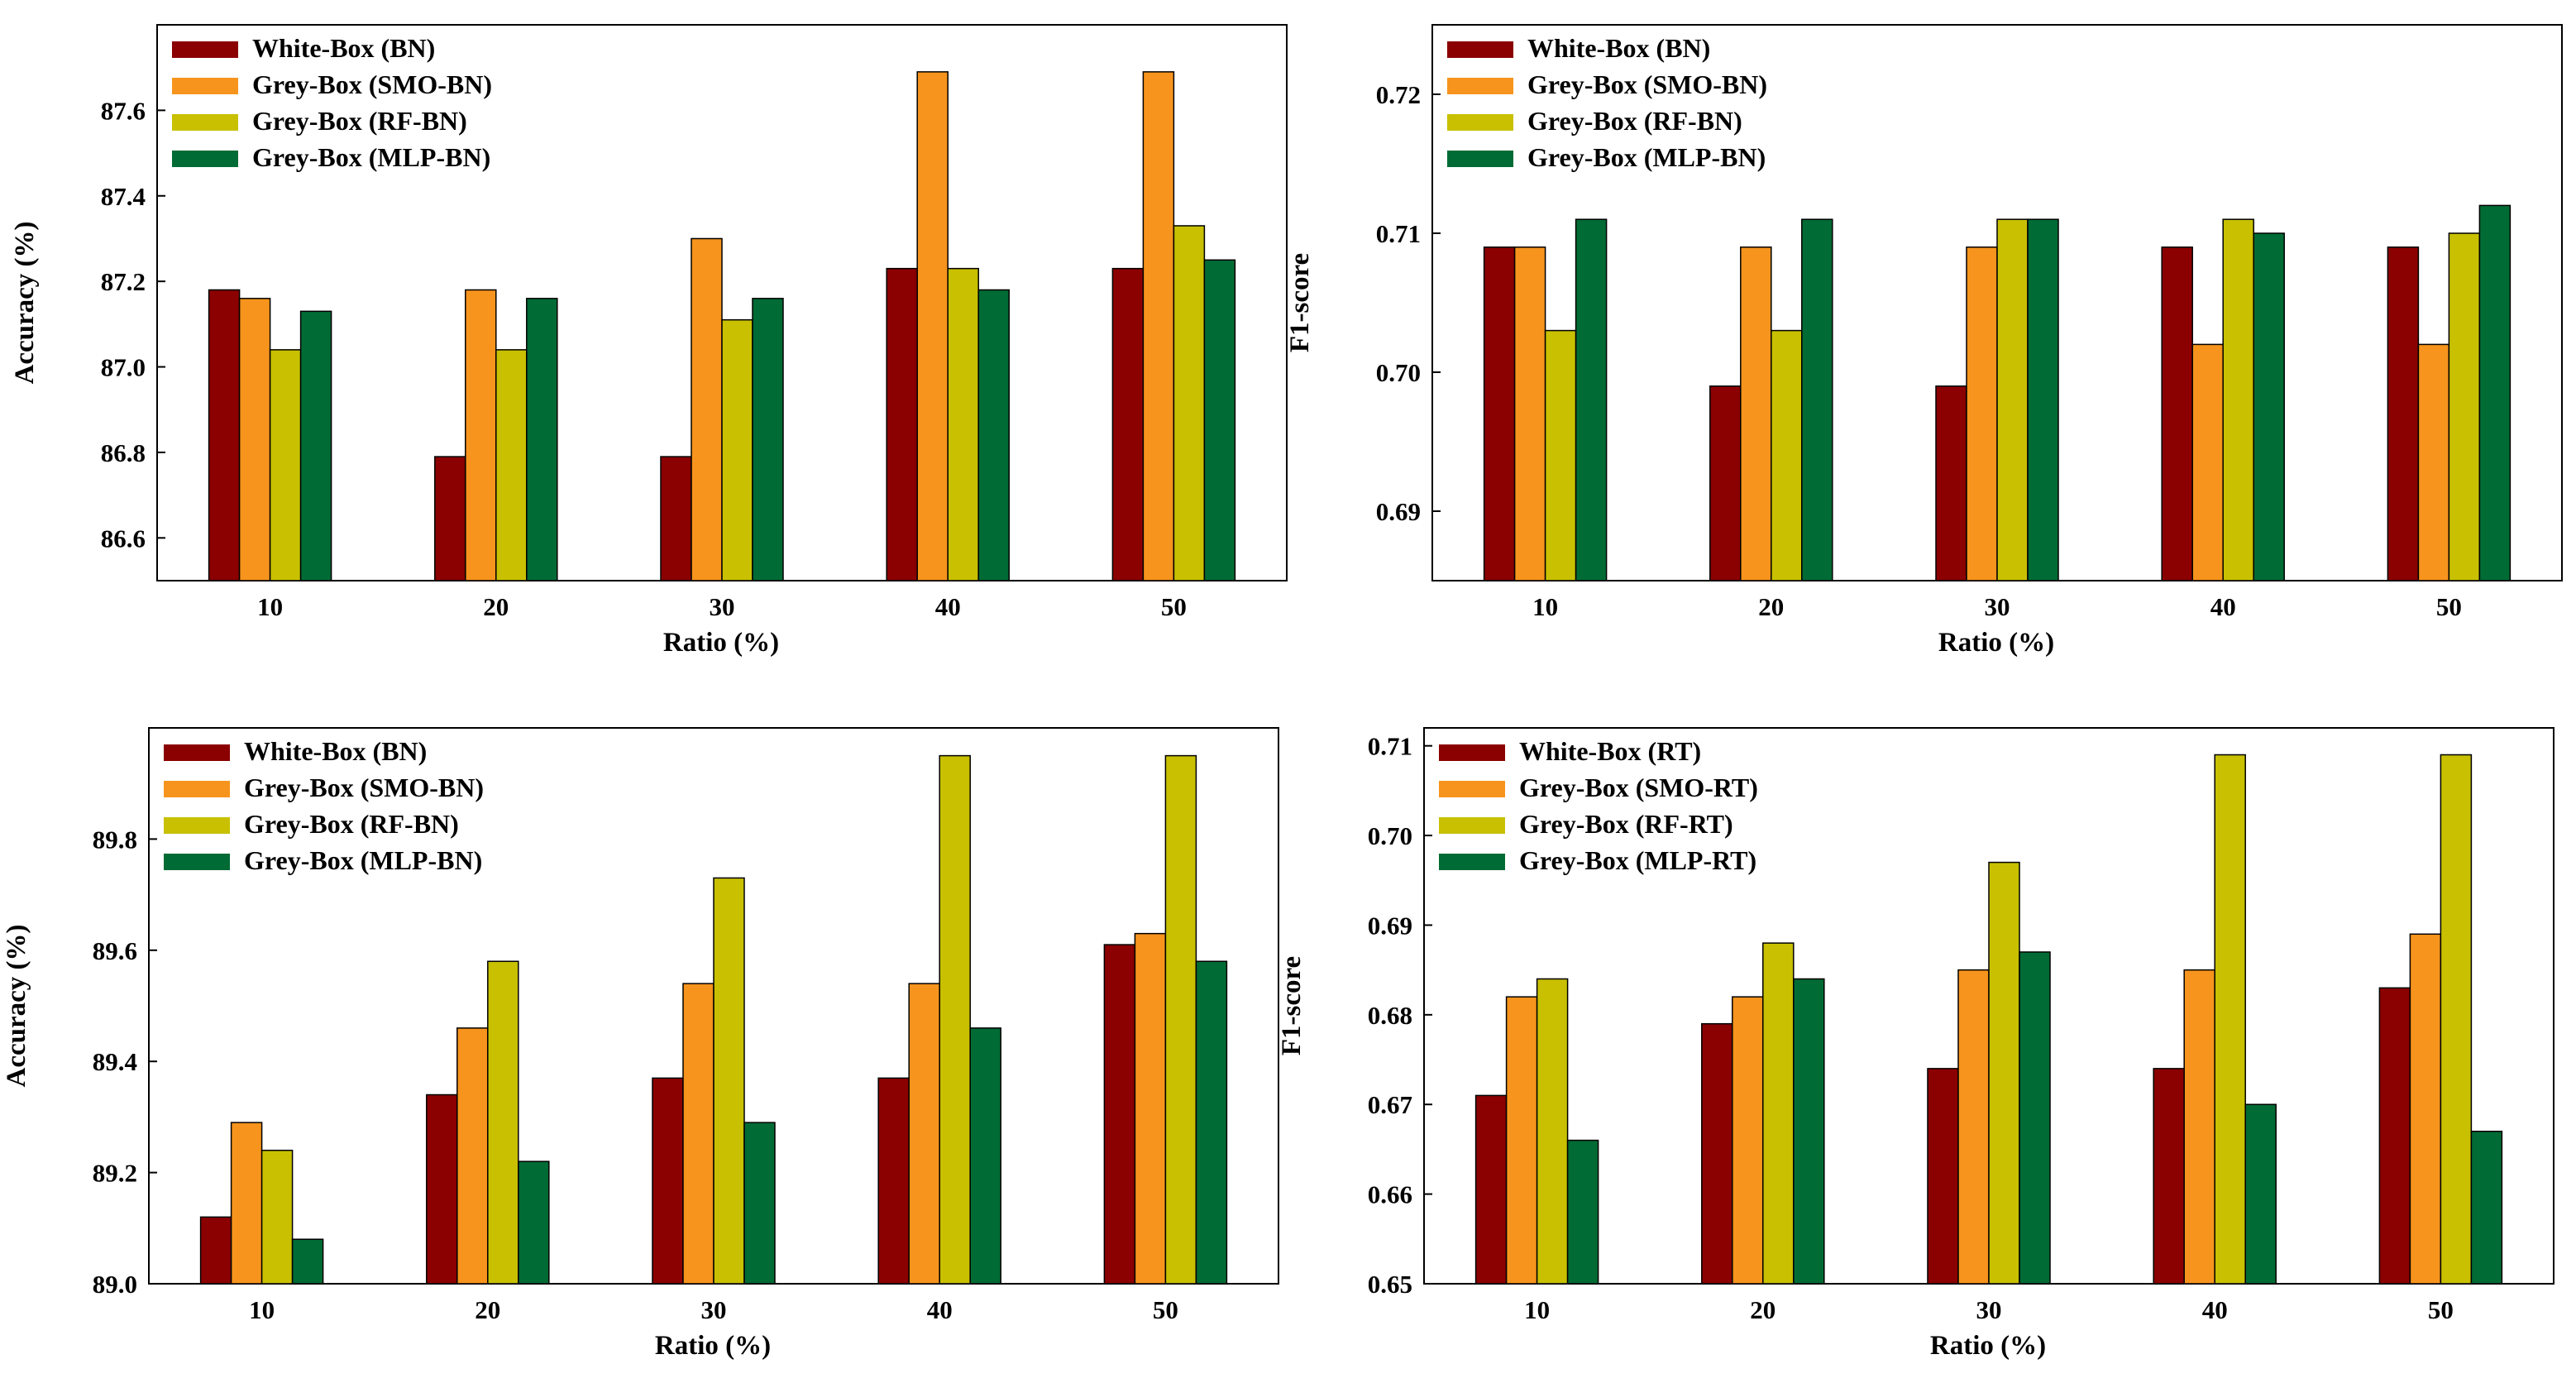 This screenshot has height=1383, width=2576. What do you see at coordinates (1610, 751) in the screenshot?
I see `legend-label: White-Box (RT)` at bounding box center [1610, 751].